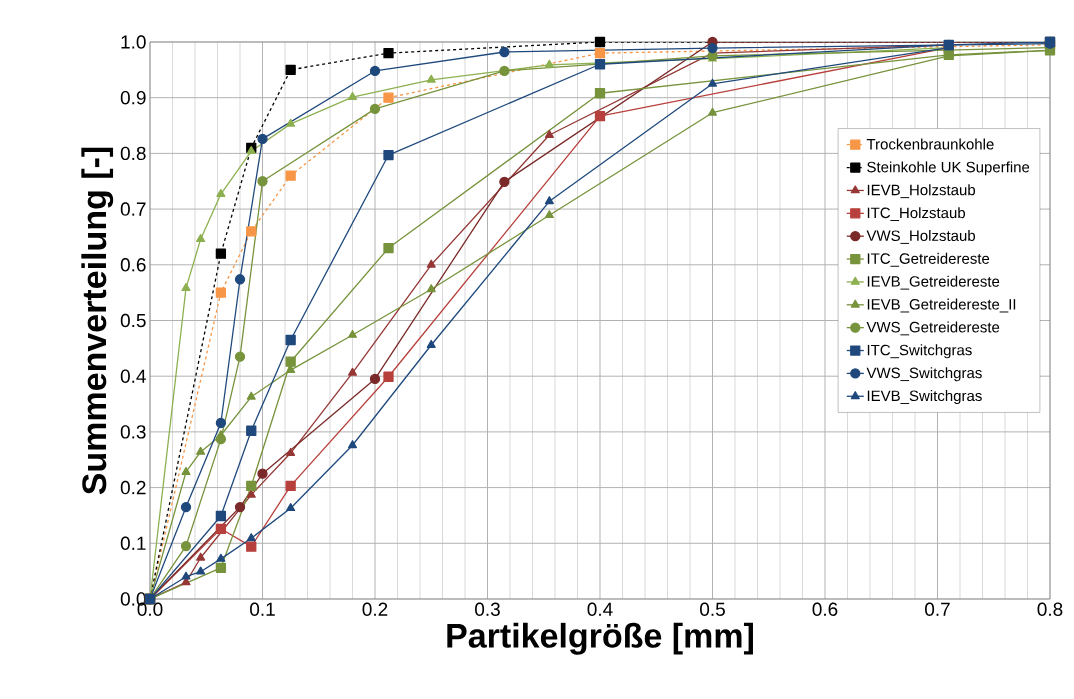 The height and width of the screenshot is (699, 1074). What do you see at coordinates (948, 168) in the screenshot?
I see `legend-label: Steinkohle UK Superfine` at bounding box center [948, 168].